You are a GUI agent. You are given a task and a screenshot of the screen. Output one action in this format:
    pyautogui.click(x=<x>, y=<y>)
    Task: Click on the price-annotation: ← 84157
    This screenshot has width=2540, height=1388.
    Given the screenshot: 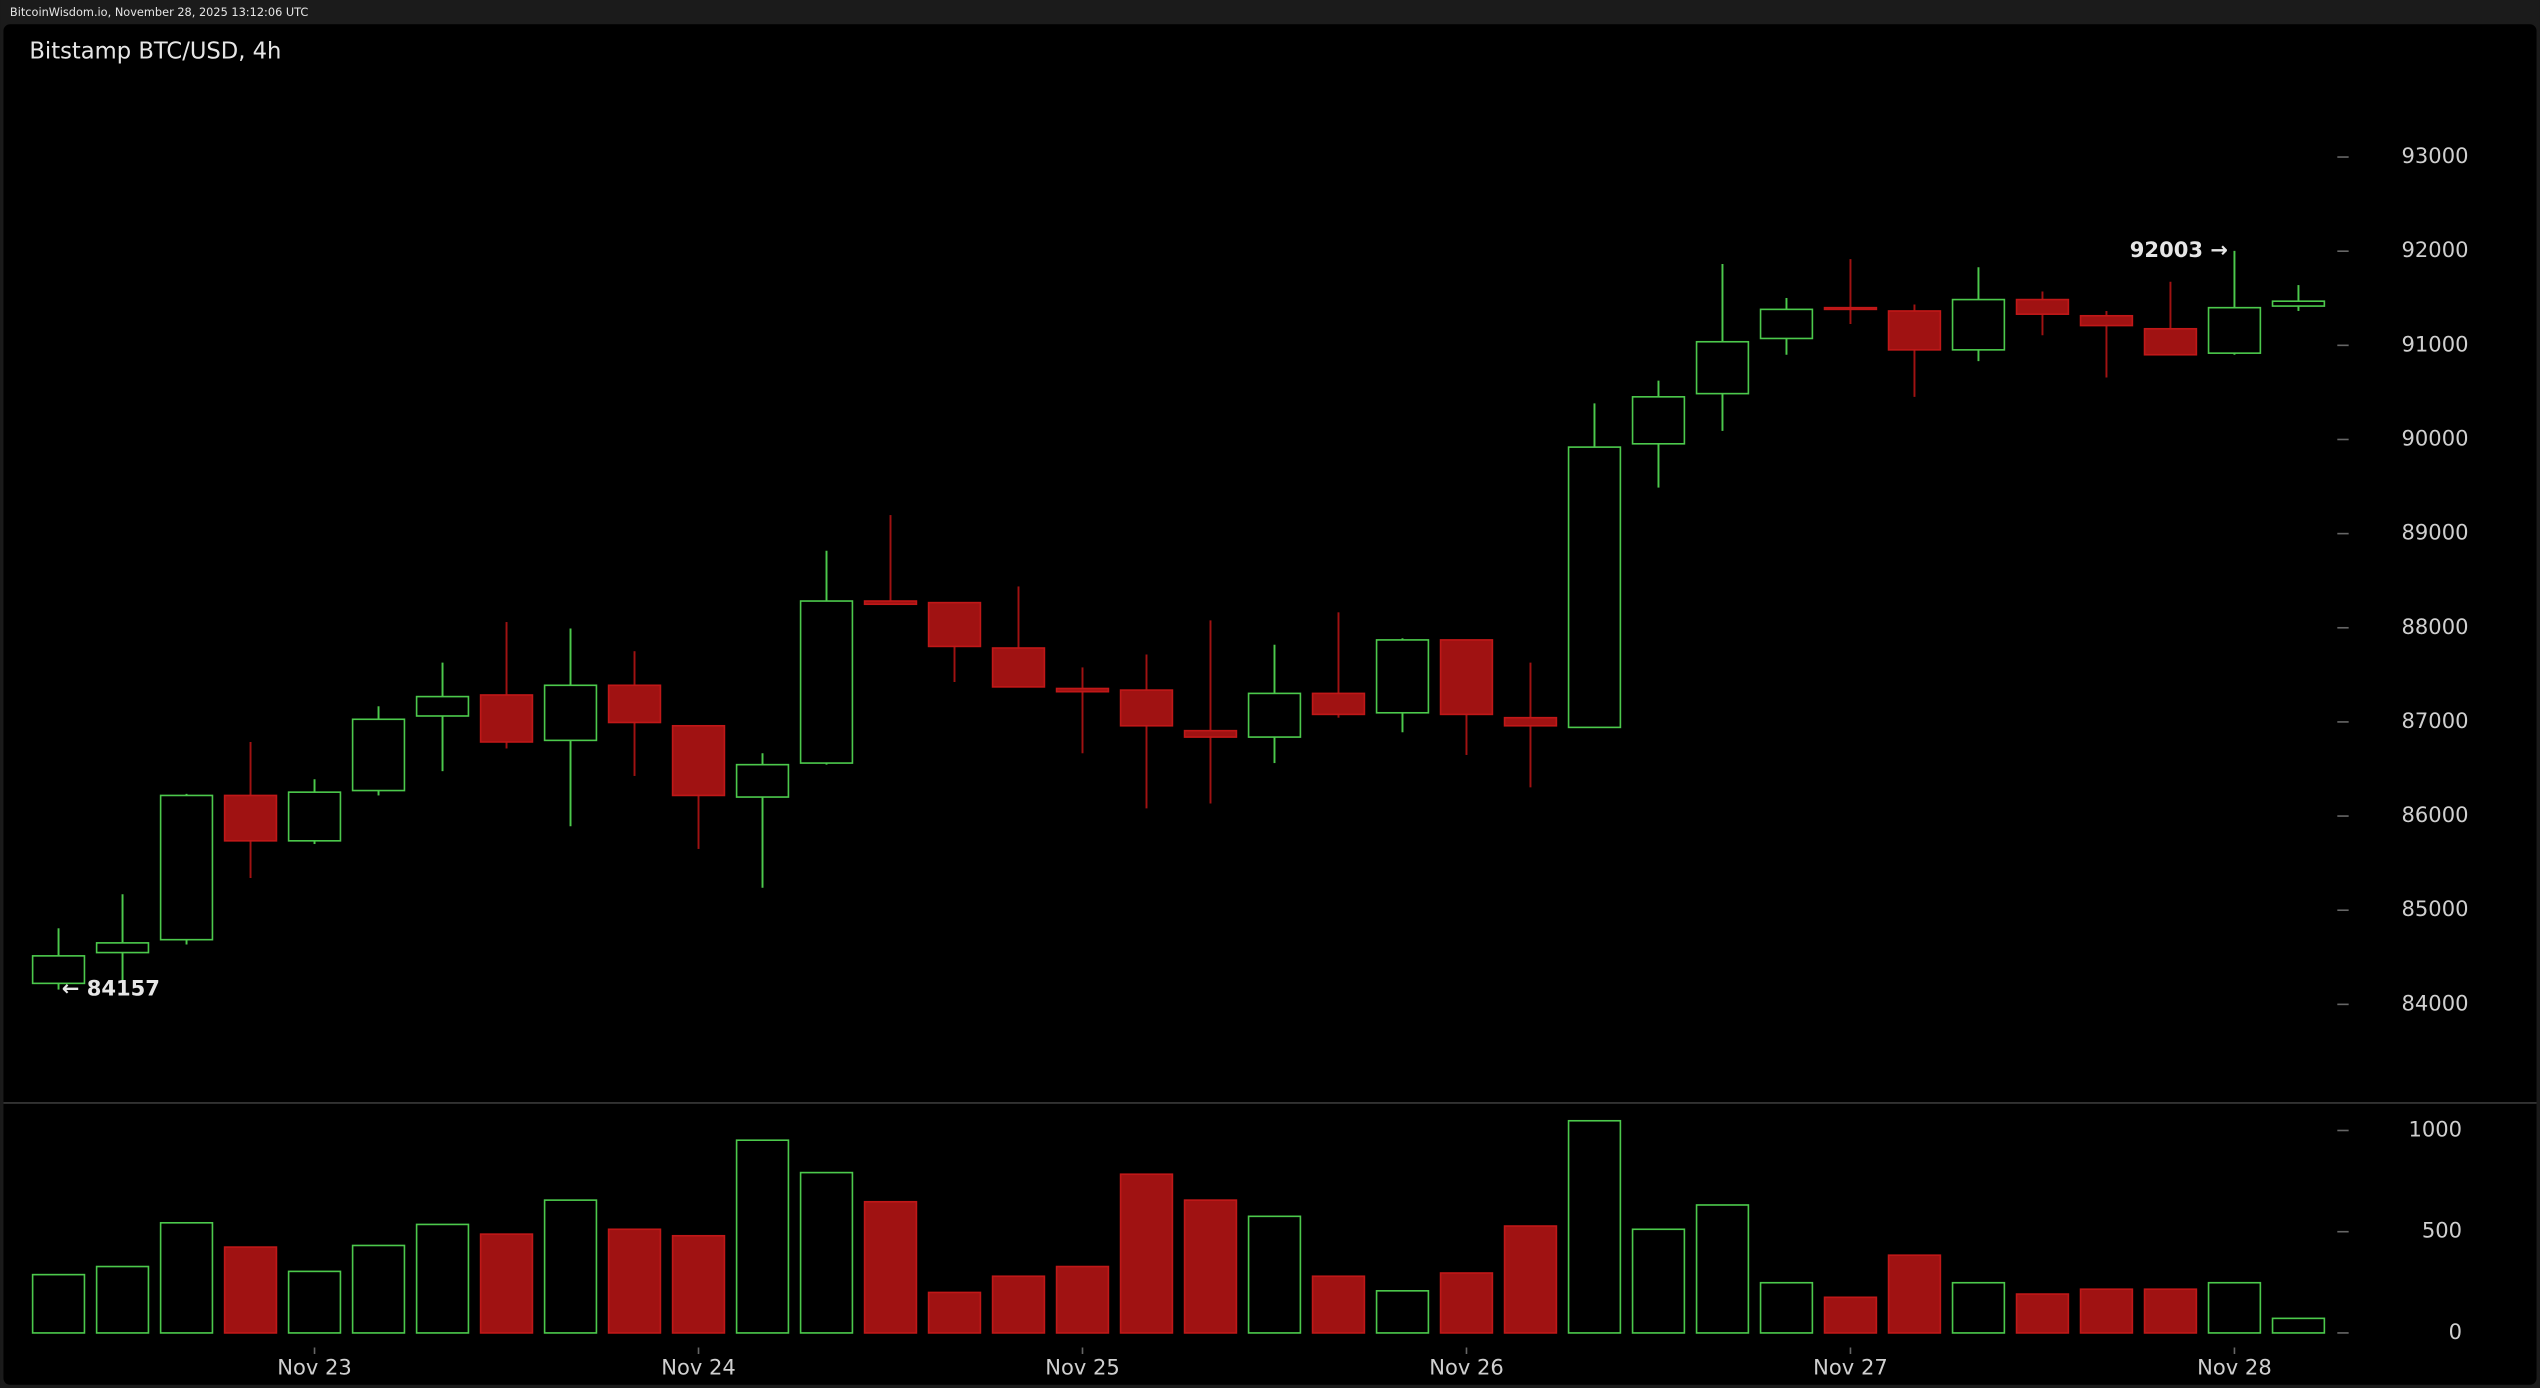 What is the action you would take?
    pyautogui.click(x=111, y=988)
    